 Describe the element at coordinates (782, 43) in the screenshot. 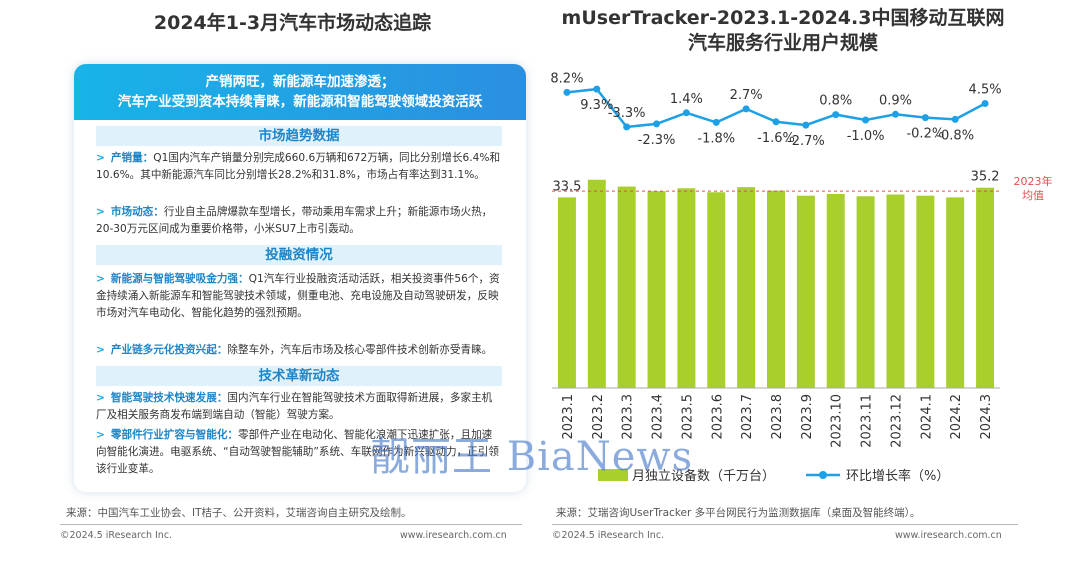

I see `chart-title-line2: 汽车服务行业用户规模` at that location.